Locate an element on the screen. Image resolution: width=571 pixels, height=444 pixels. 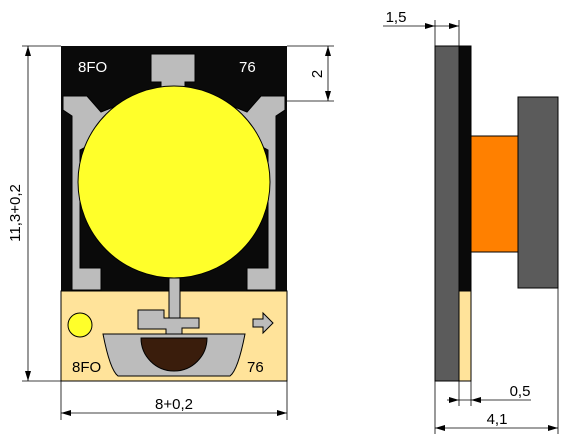
bottom-code-left: 8FO is located at coordinates (86, 367).